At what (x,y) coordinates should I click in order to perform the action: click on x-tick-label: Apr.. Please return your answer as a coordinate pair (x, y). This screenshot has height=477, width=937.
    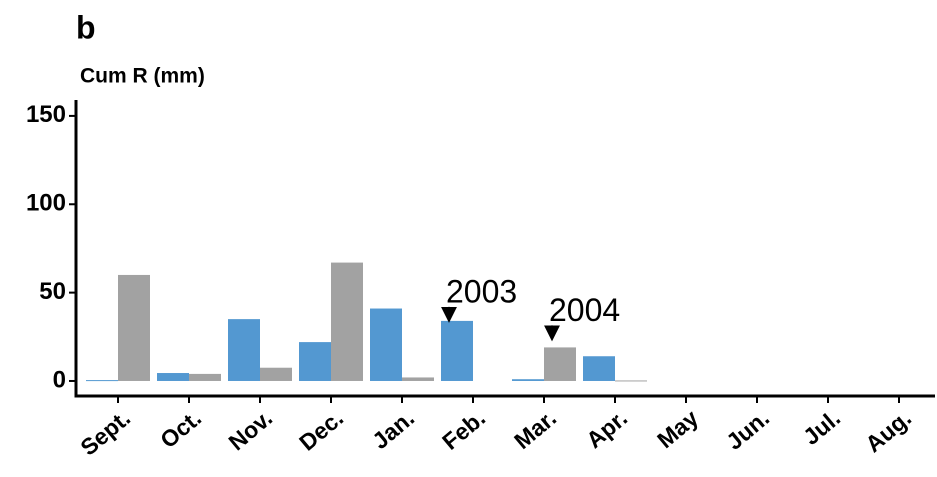
    Looking at the image, I should click on (606, 429).